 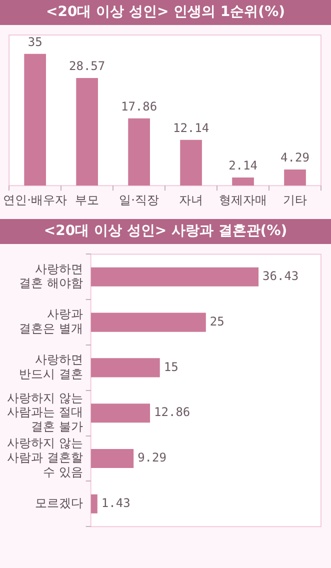 I want to click on y-tick-label: 사랑하지 않는 사람과 결혼할 수 있음, so click(x=44, y=458).